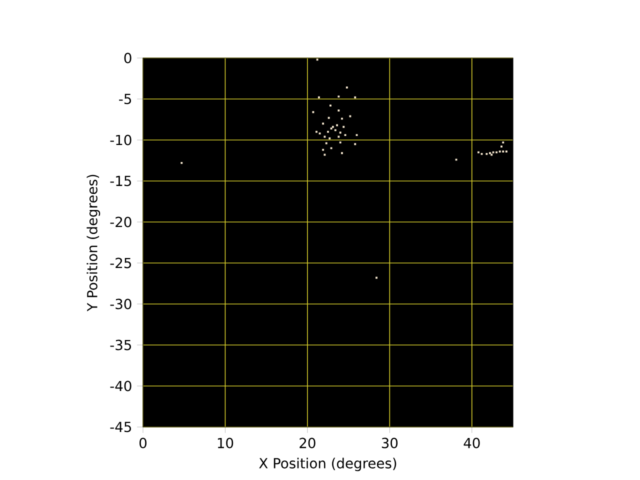 Image resolution: width=640 pixels, height=480 pixels. Describe the element at coordinates (93, 243) in the screenshot. I see `y-axis-title: Y Position (degrees)` at that location.